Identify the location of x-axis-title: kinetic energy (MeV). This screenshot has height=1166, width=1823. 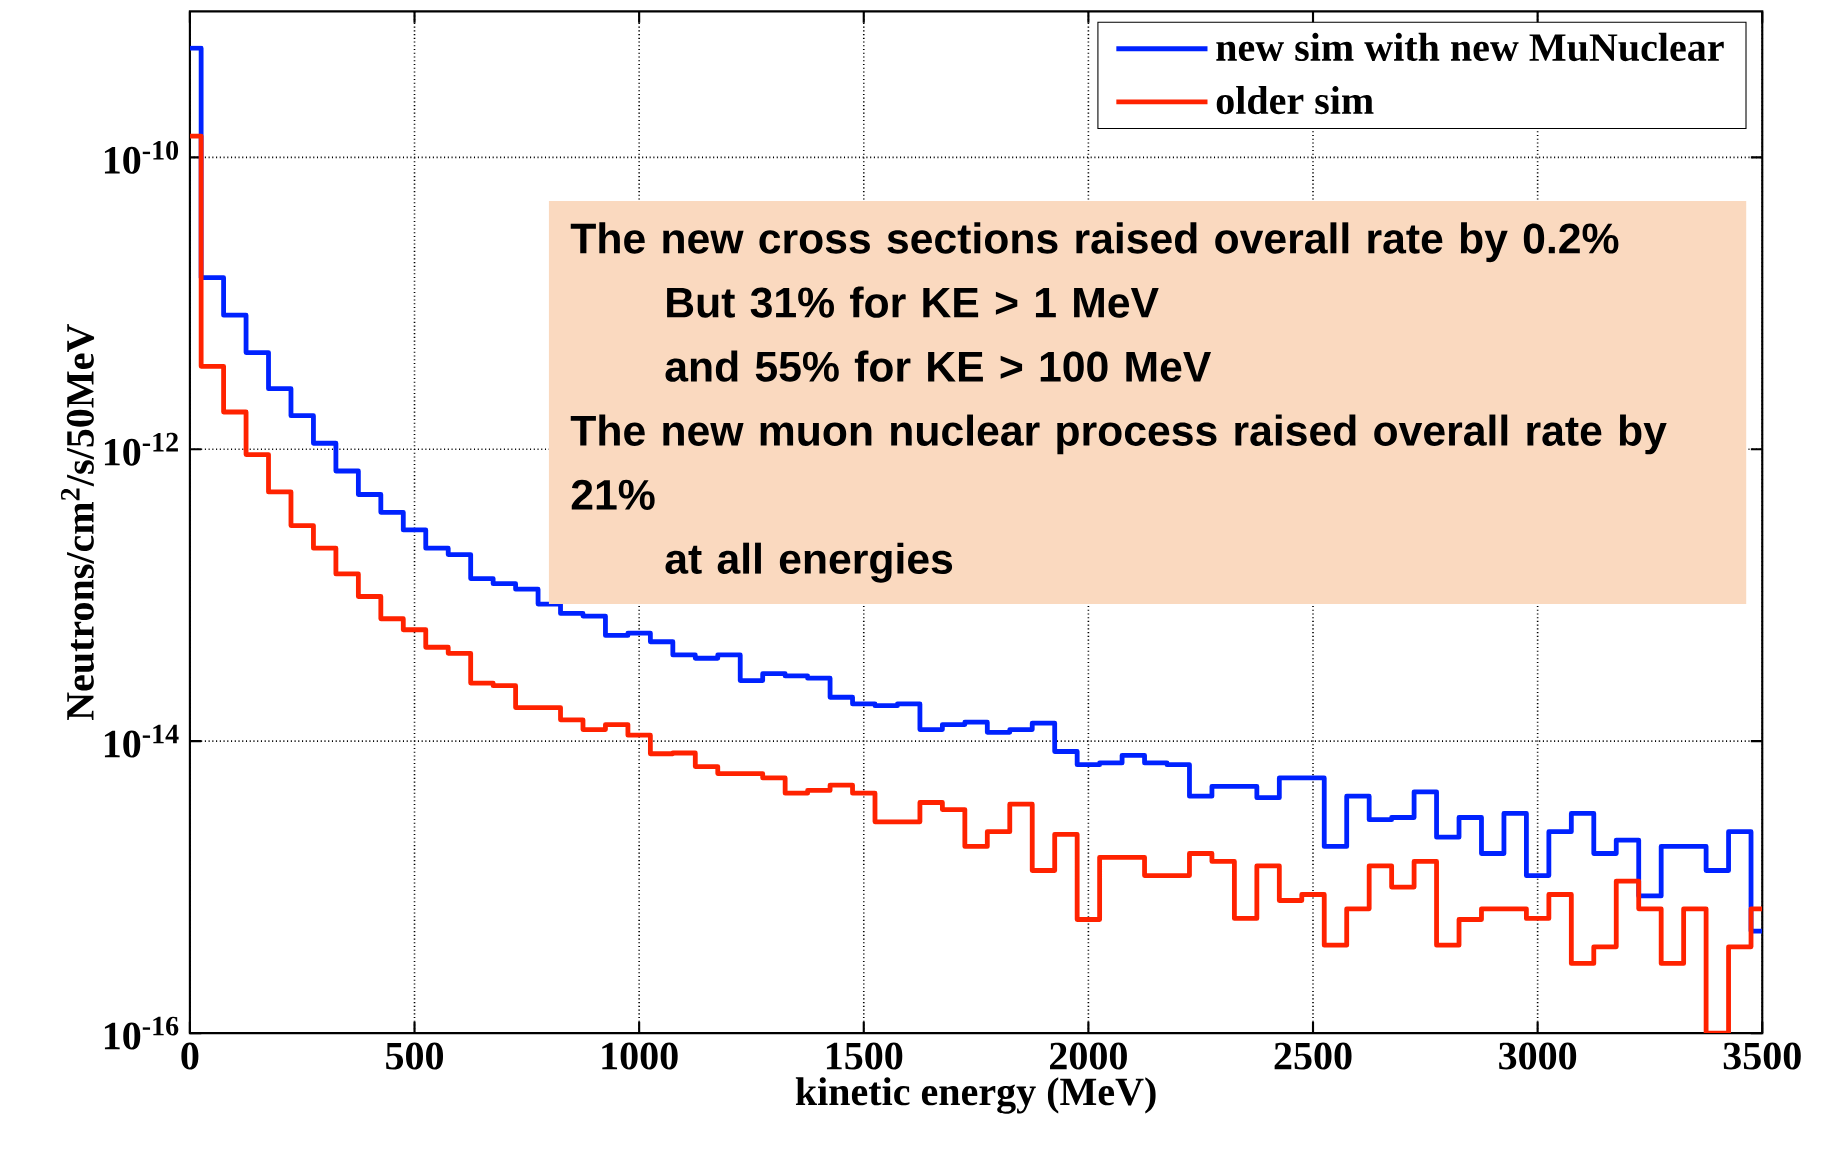
(975, 1095).